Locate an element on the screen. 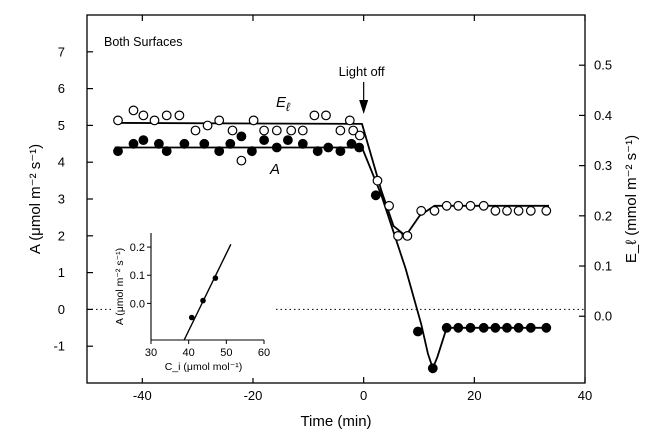 The image size is (650, 437). y-left-tick-label: 2 is located at coordinates (61, 235).